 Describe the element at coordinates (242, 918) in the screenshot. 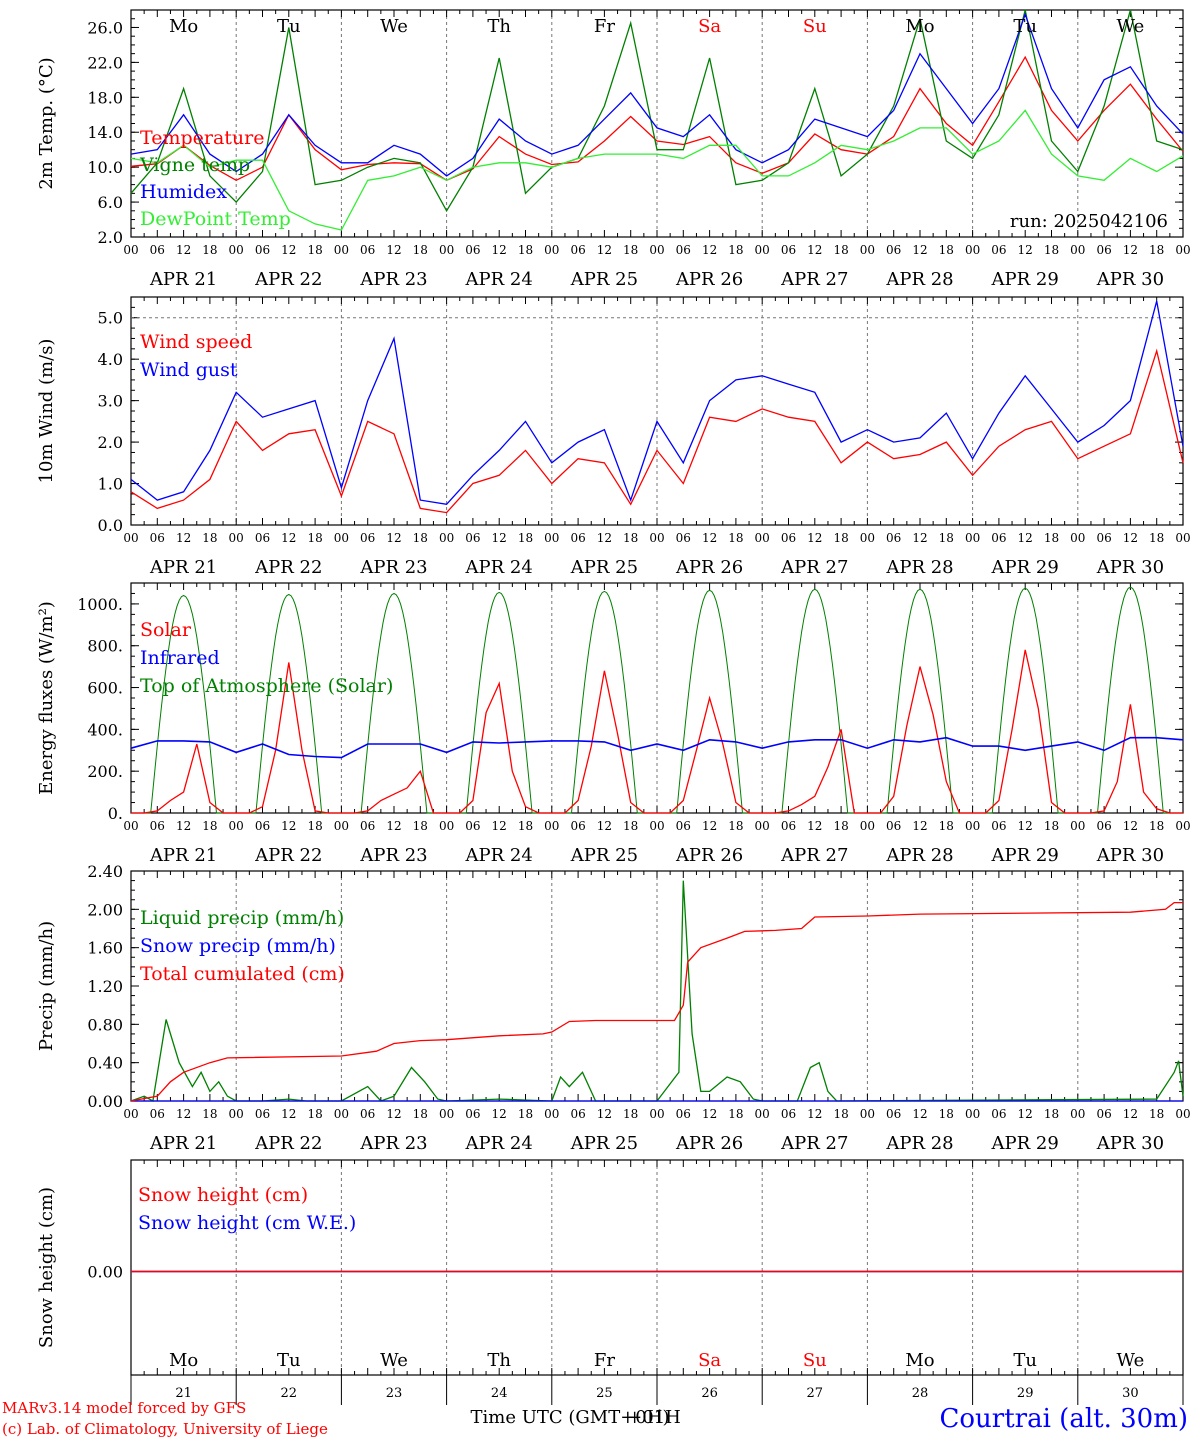

I see `legend-entry: Liquid precip (mm/h)` at that location.